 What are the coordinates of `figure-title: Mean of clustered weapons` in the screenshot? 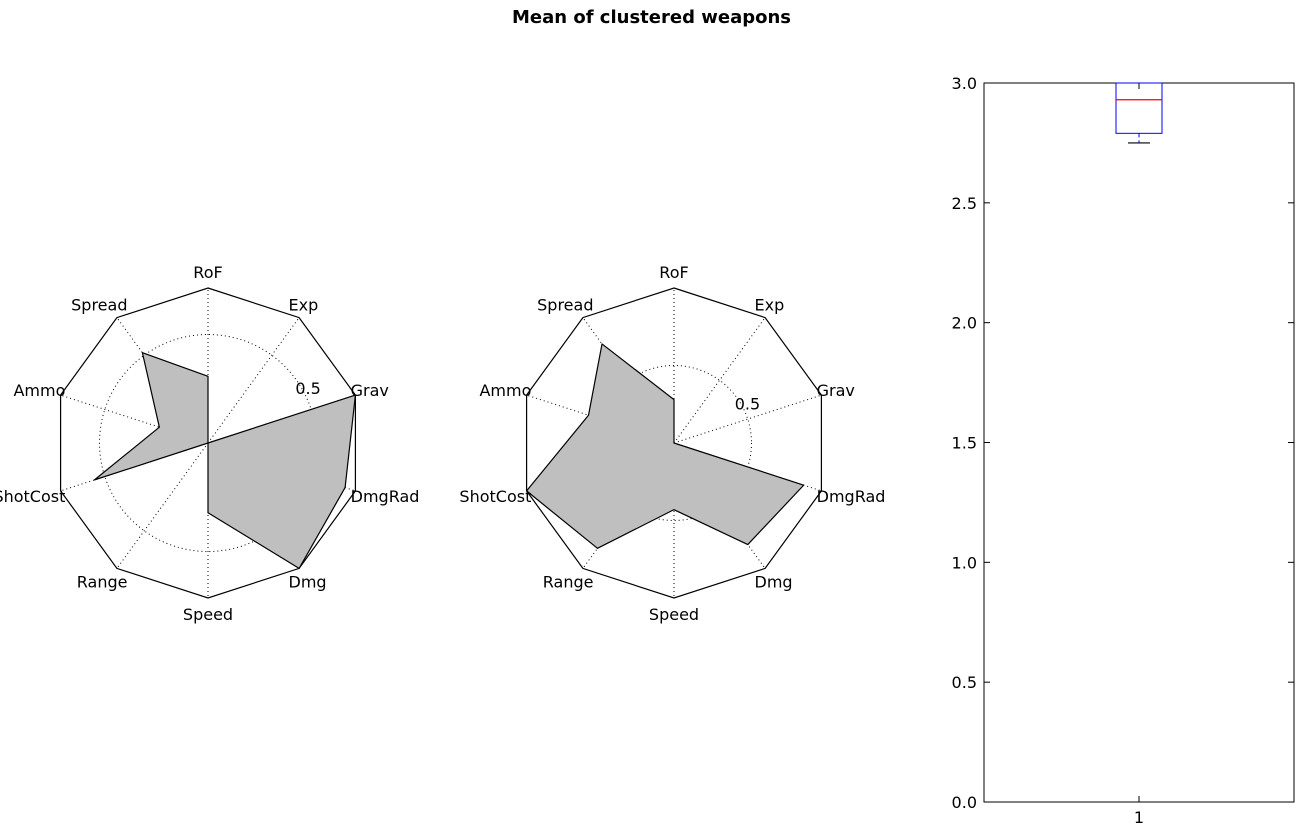 It's located at (651, 17).